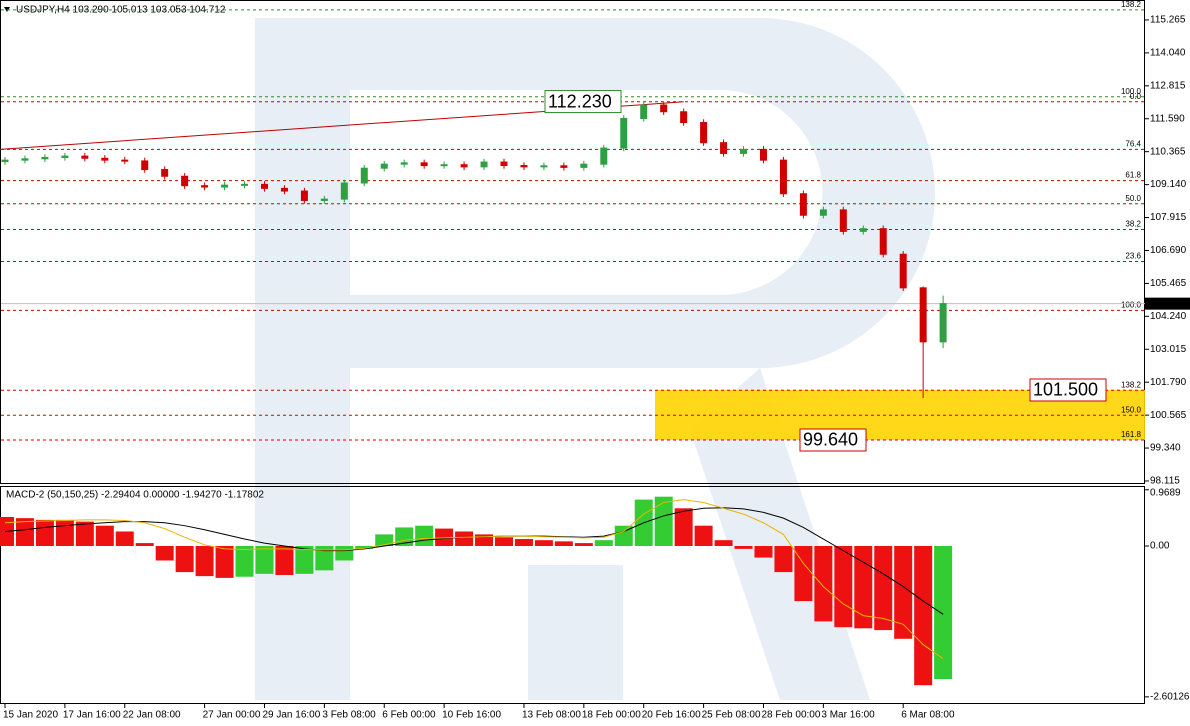 The image size is (1190, 726). What do you see at coordinates (1131, 409) in the screenshot?
I see `fibo-label: 150.0` at bounding box center [1131, 409].